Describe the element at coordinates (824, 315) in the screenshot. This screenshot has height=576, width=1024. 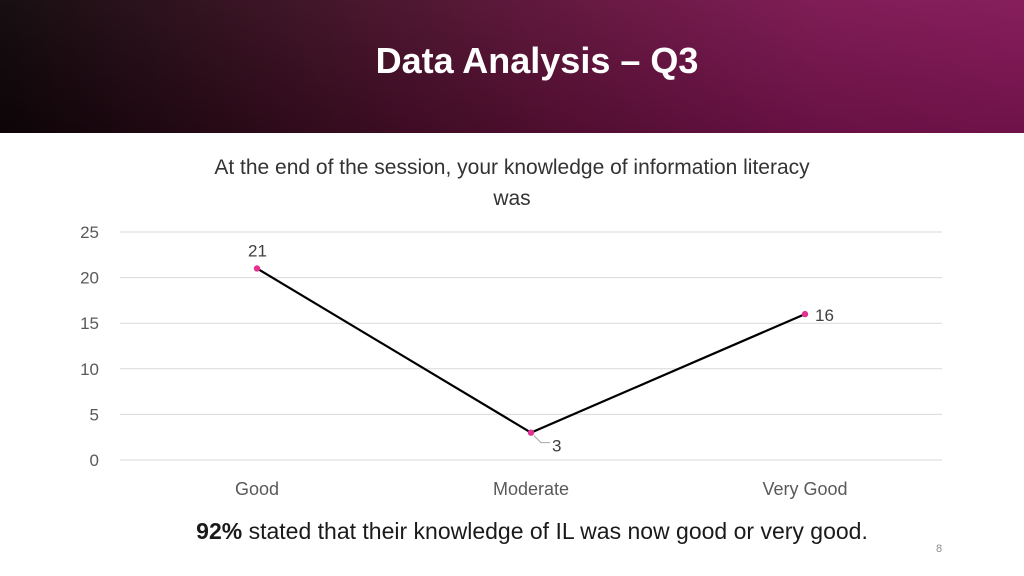
I see `data-label: 16` at that location.